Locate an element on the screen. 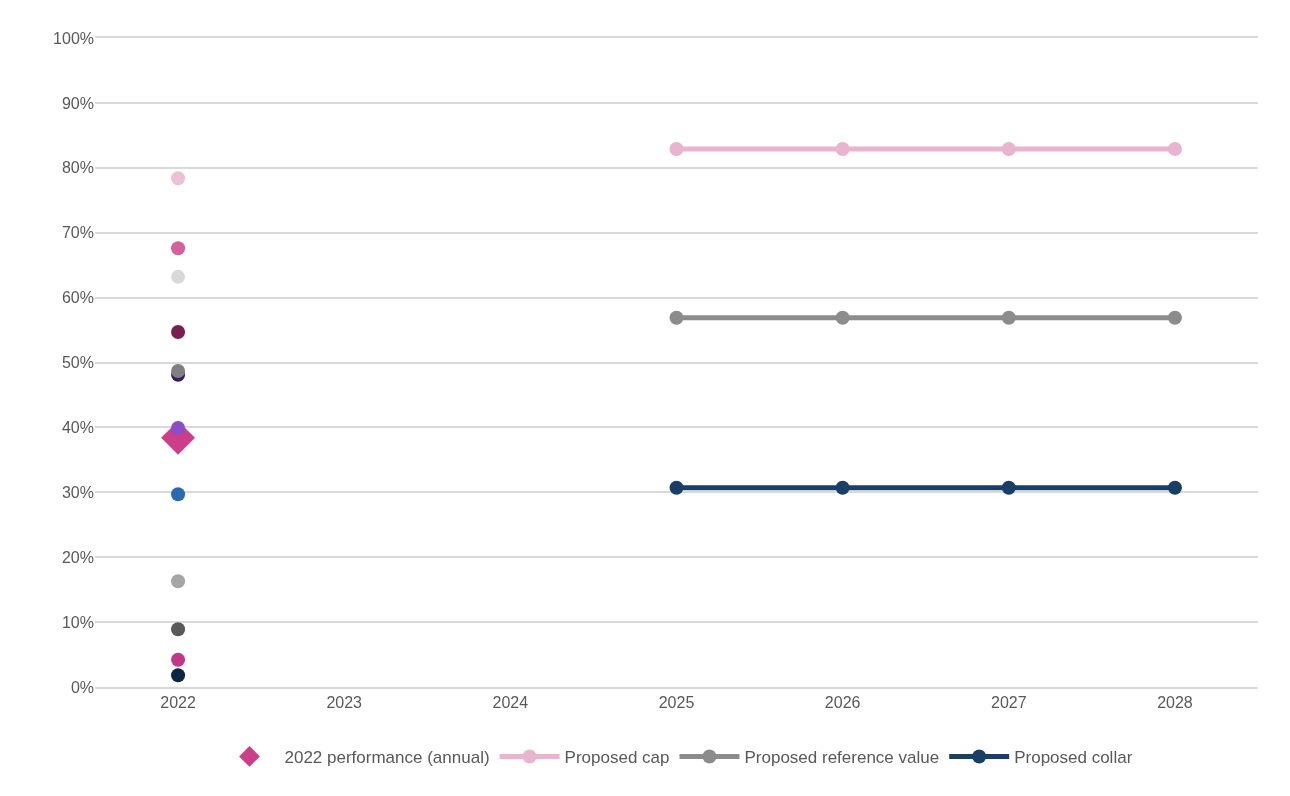  y-tick-label: 100% is located at coordinates (73, 38).